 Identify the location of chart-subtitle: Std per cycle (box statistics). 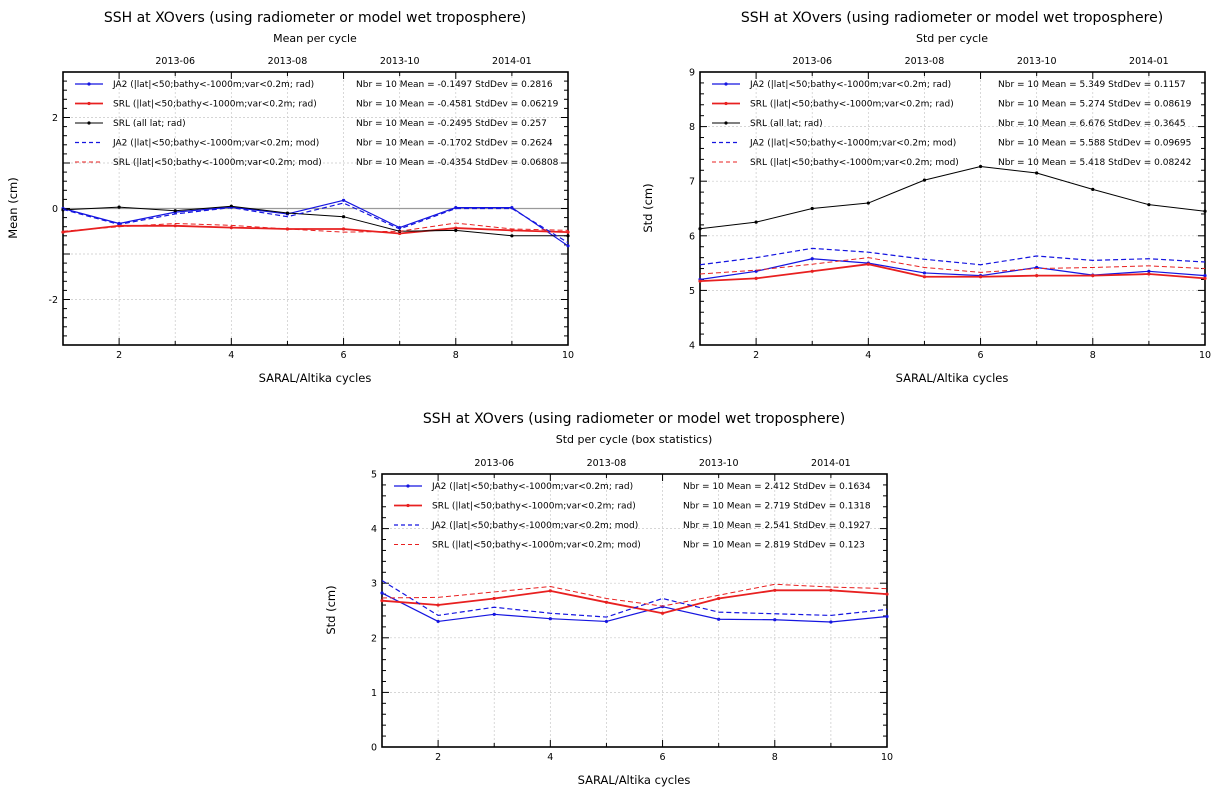
(634, 439).